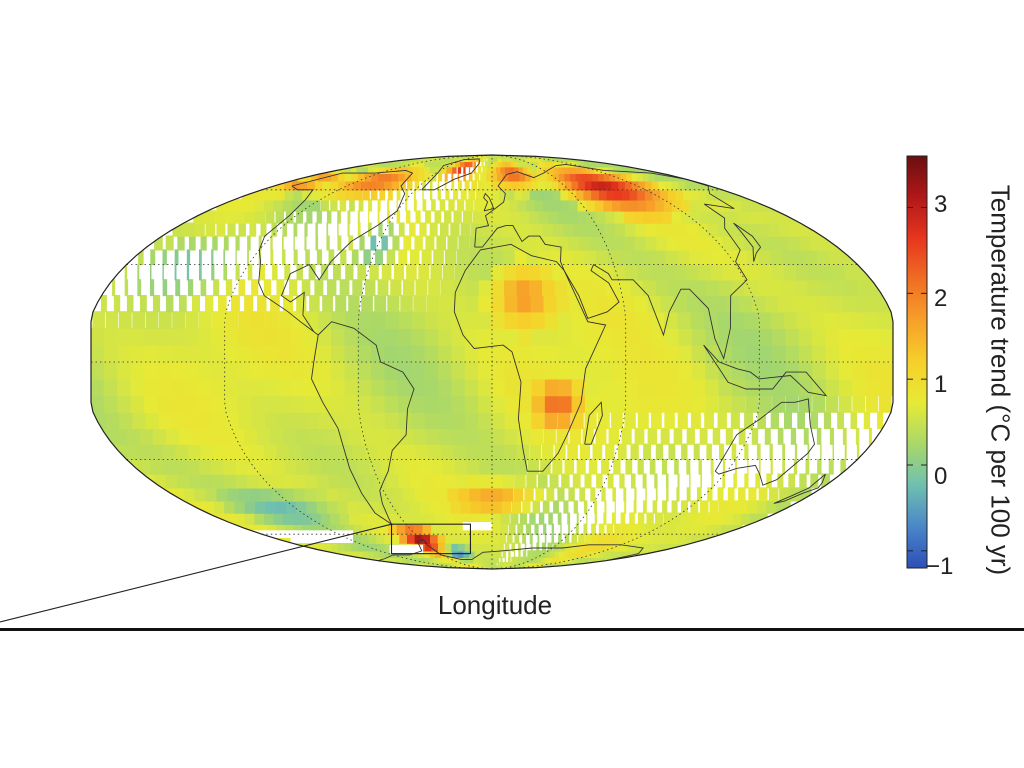  What do you see at coordinates (1000, 380) in the screenshot?
I see `colorbar-label: Temperature trend (°C per 100 yr)` at bounding box center [1000, 380].